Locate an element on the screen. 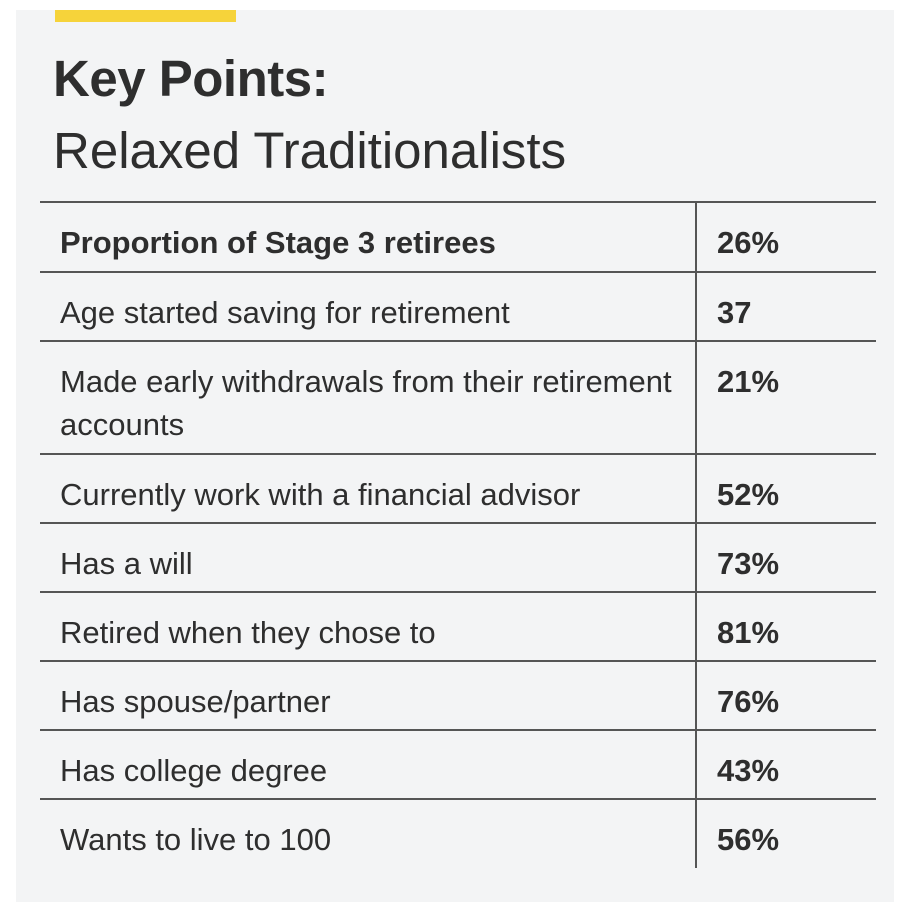 The height and width of the screenshot is (917, 902). row-value: 81% is located at coordinates (785, 626).